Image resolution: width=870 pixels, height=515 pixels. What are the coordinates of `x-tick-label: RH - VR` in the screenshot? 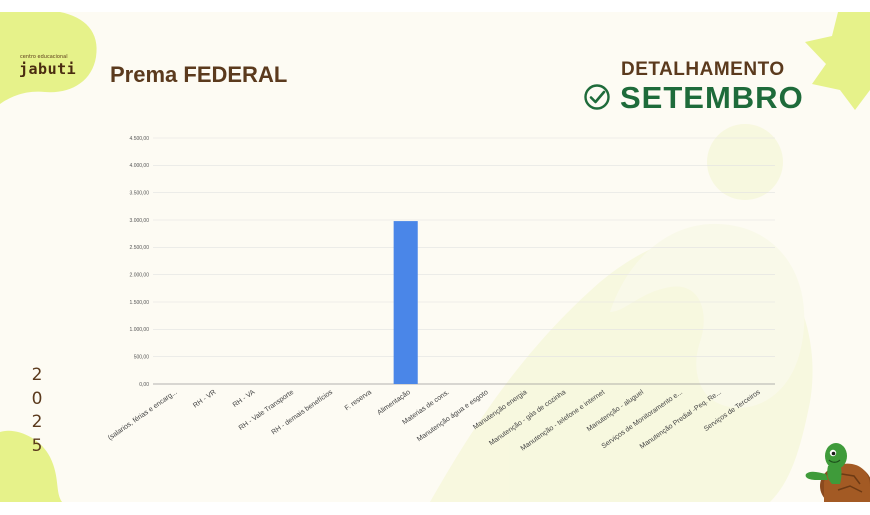 It's located at (204, 399).